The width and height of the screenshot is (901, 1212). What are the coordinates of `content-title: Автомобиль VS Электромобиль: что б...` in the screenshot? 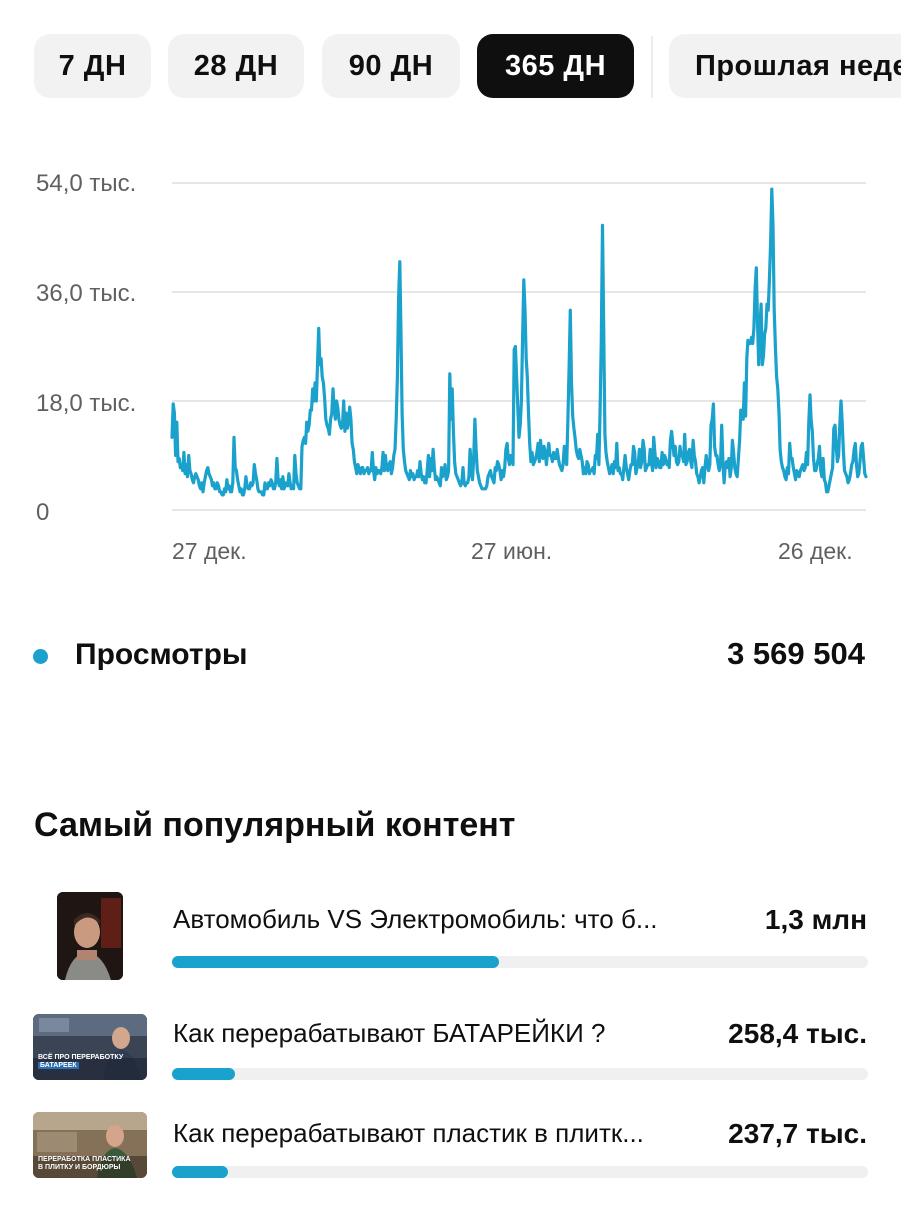 It's located at (415, 919).